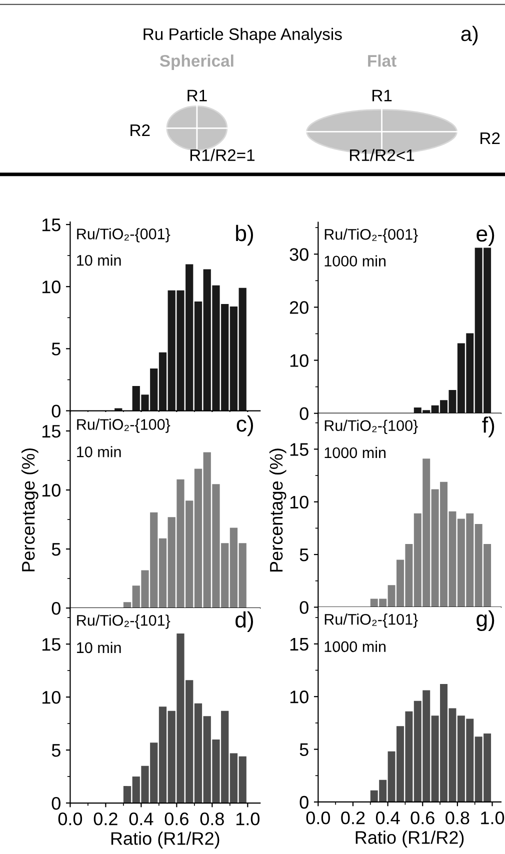 The width and height of the screenshot is (505, 854). What do you see at coordinates (469, 36) in the screenshot?
I see `text: a)` at bounding box center [469, 36].